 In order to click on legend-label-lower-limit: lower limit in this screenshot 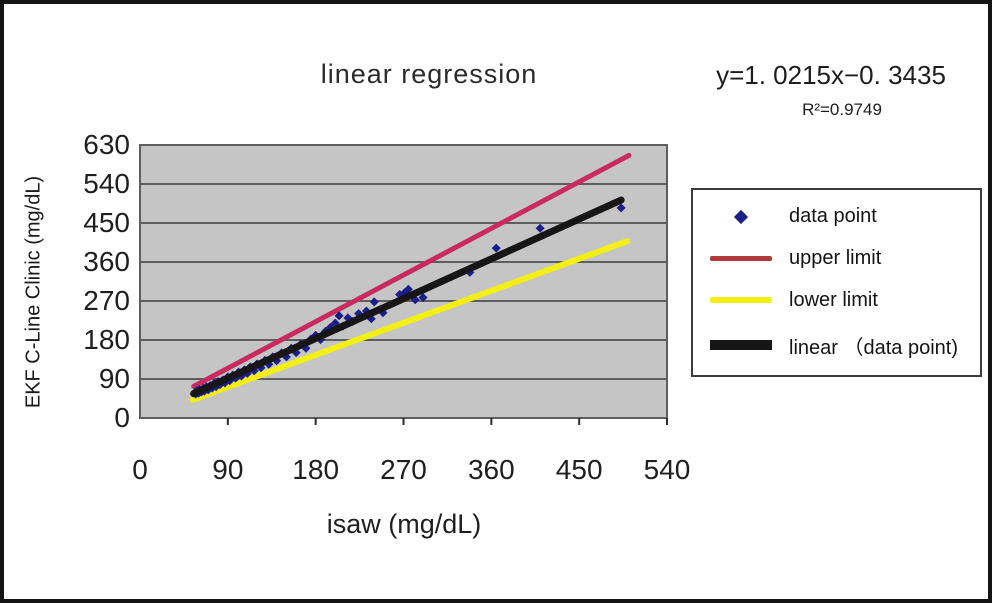, I will do `click(833, 299)`.